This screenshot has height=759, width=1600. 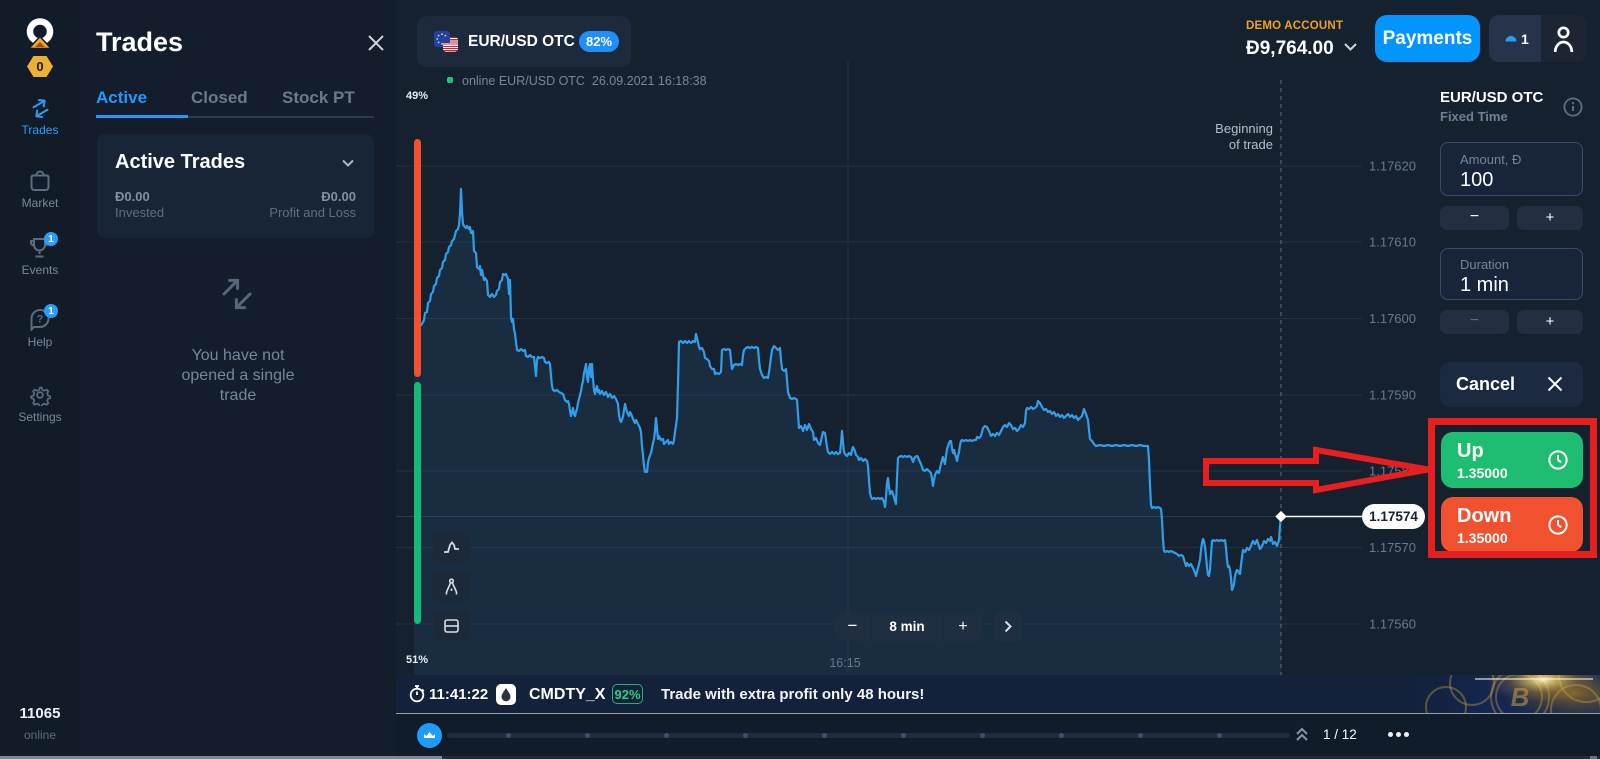 What do you see at coordinates (1251, 144) in the screenshot?
I see `svg-text: of trade` at bounding box center [1251, 144].